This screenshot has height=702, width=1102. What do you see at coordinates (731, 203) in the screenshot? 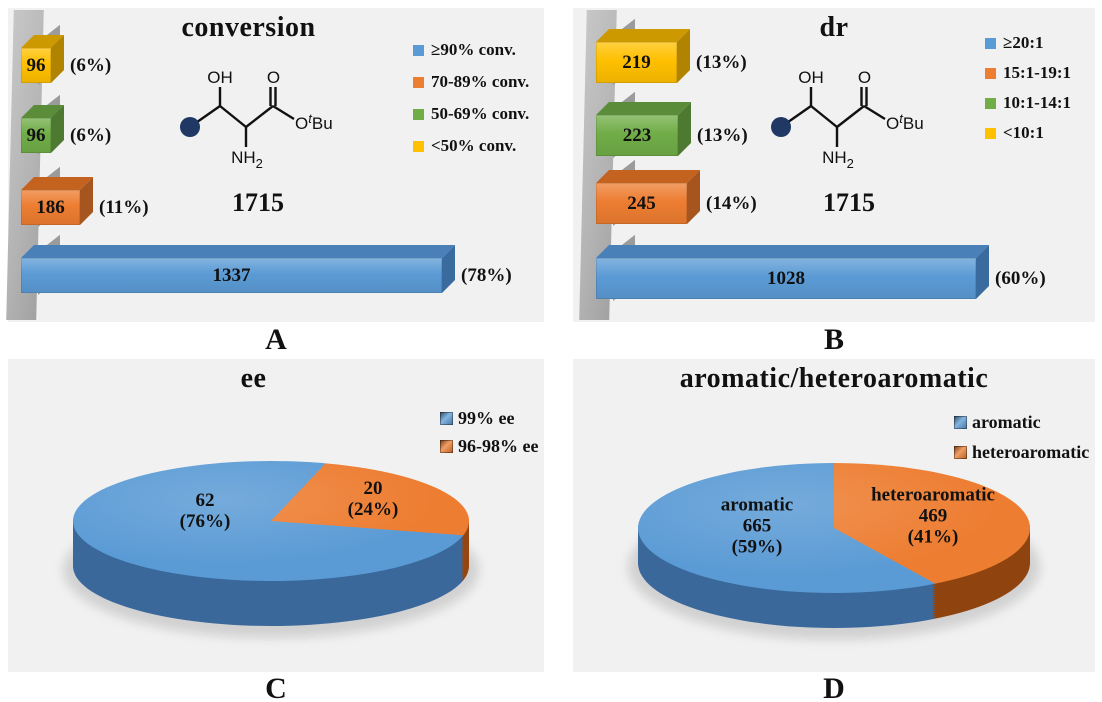
I see `bar-pct-label: (14%)` at bounding box center [731, 203].